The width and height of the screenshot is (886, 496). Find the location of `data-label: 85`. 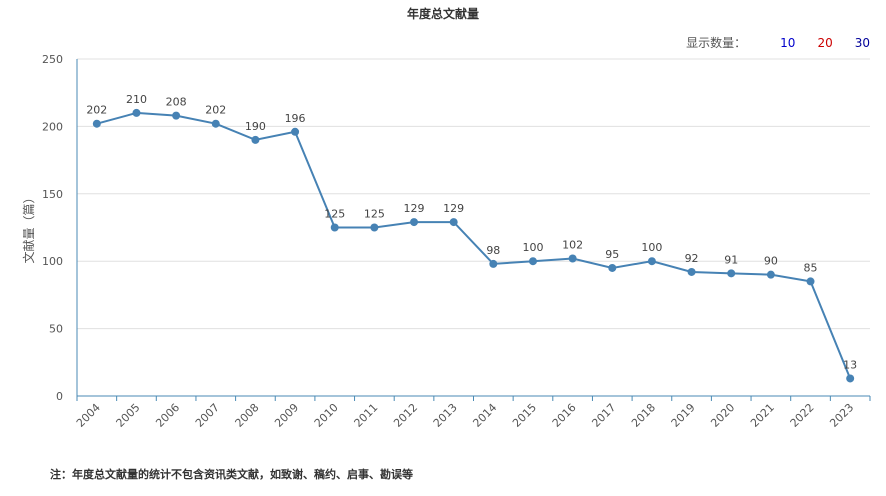

data-label: 85 is located at coordinates (811, 267).